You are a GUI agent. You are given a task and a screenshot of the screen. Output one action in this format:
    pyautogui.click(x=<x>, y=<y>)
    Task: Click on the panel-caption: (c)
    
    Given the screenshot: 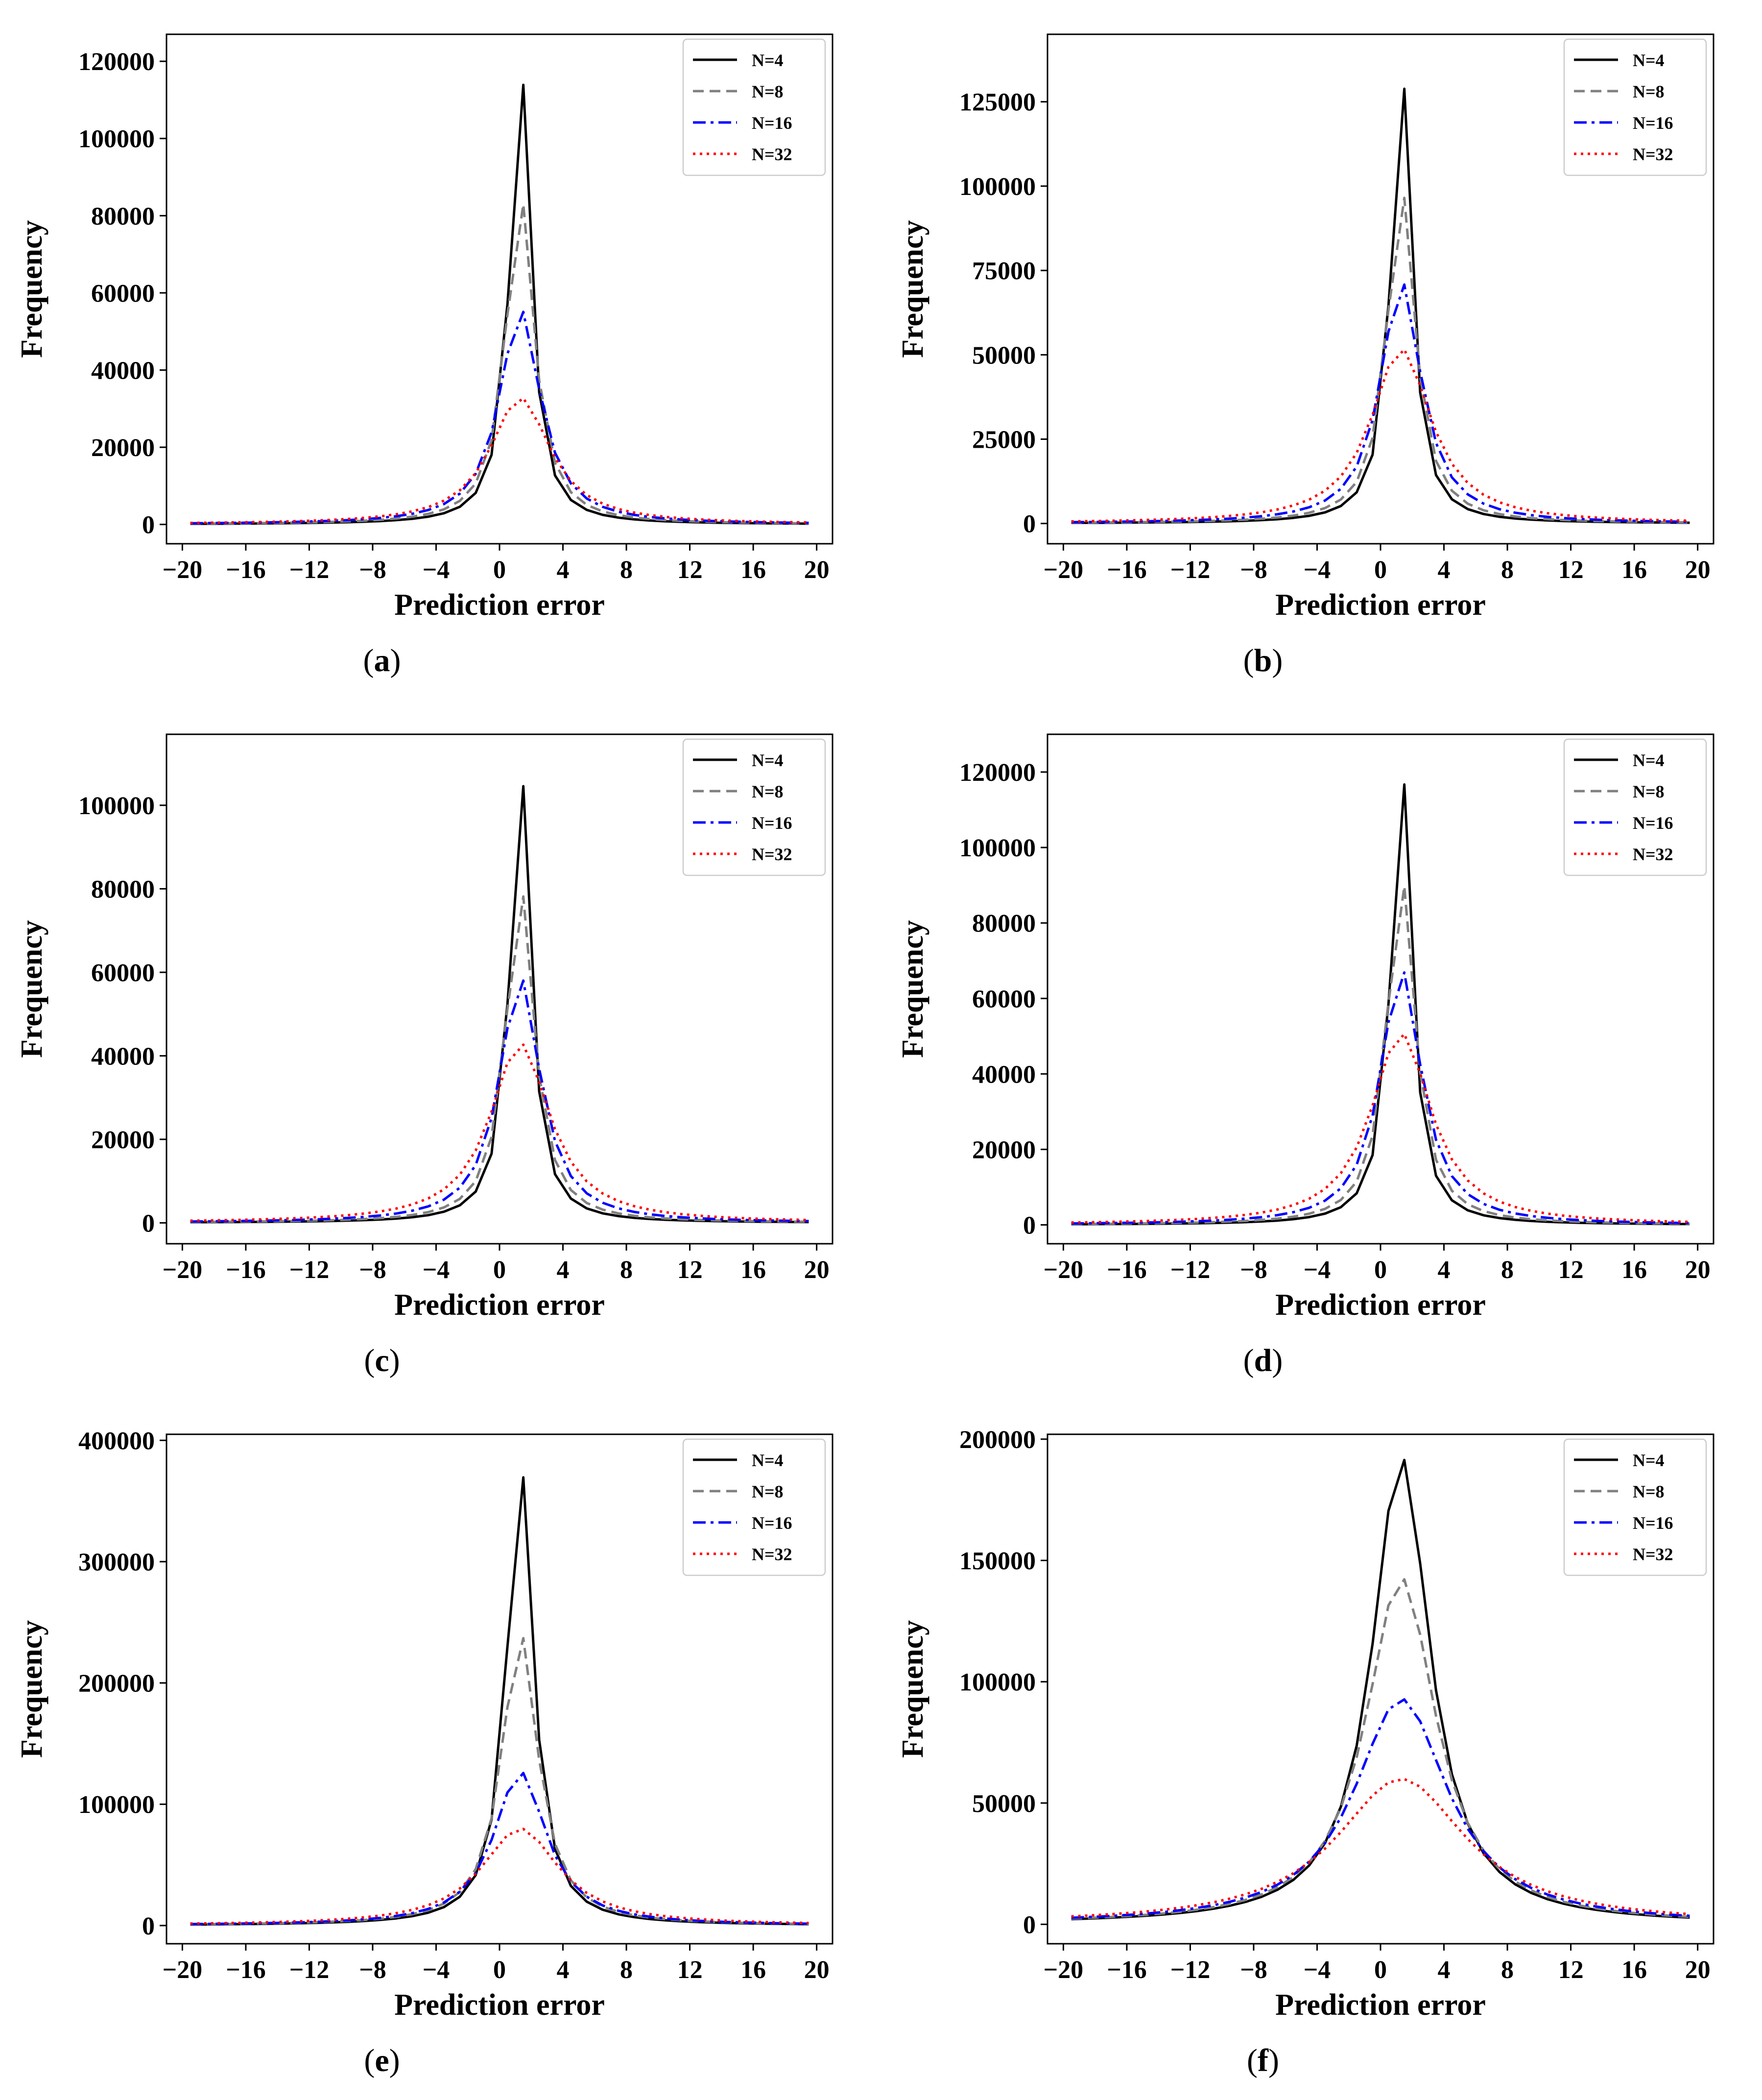 What is the action you would take?
    pyautogui.click(x=382, y=1360)
    